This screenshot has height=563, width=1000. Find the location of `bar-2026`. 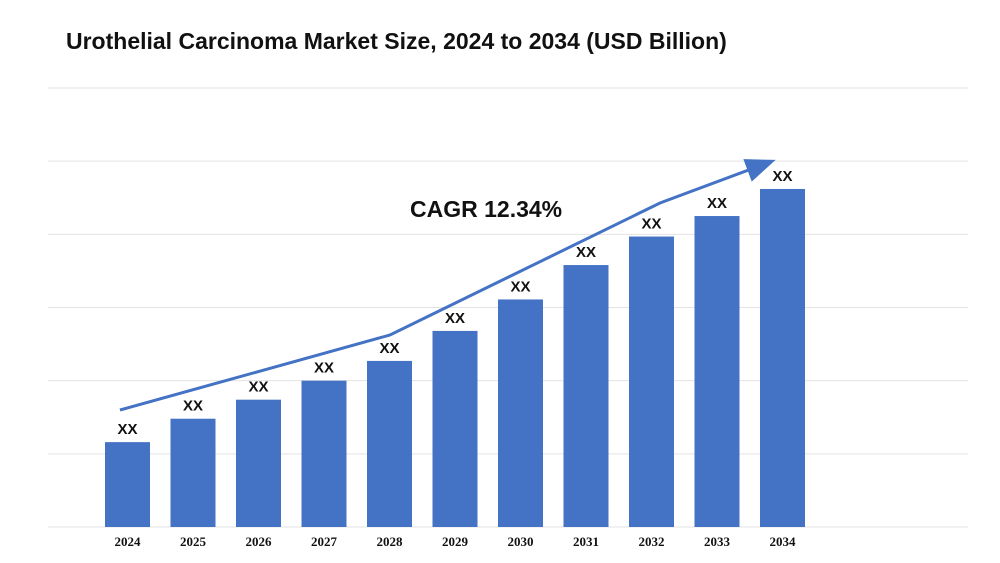

bar-2026 is located at coordinates (258, 463).